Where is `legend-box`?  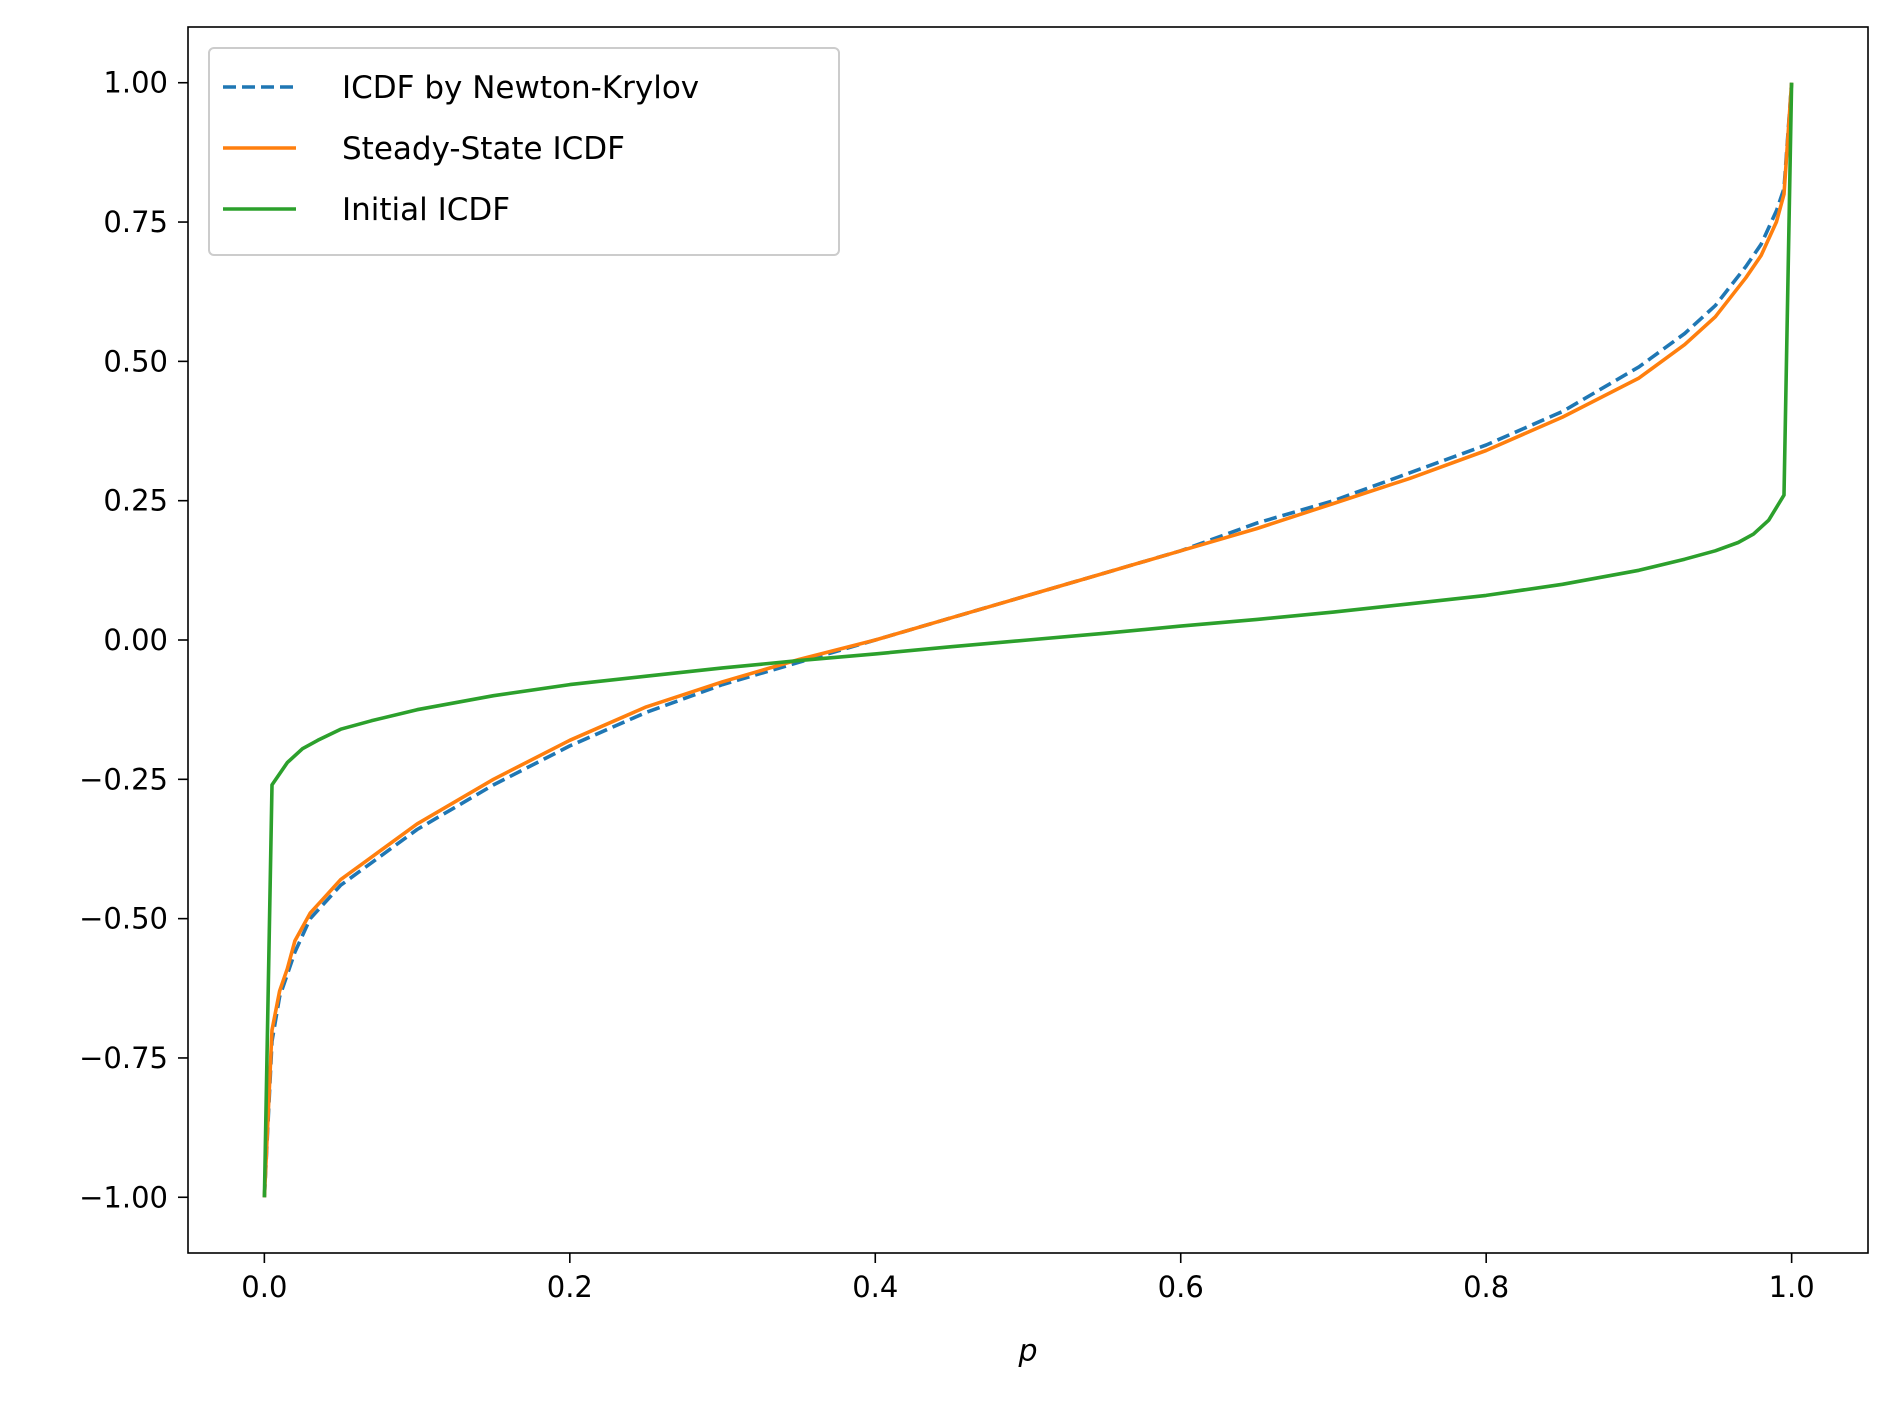 legend-box is located at coordinates (524, 151).